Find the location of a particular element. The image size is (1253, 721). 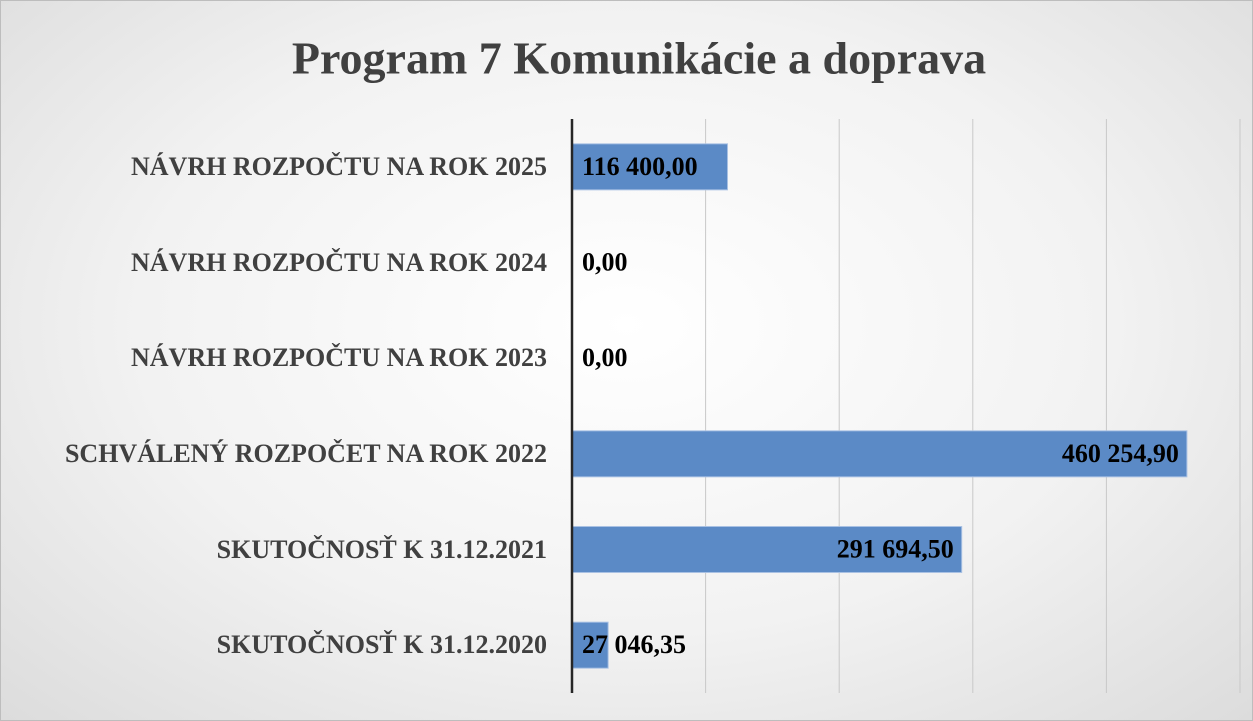

category-label: SKUTOČNOSŤ K 31.12.2021 is located at coordinates (282, 550).